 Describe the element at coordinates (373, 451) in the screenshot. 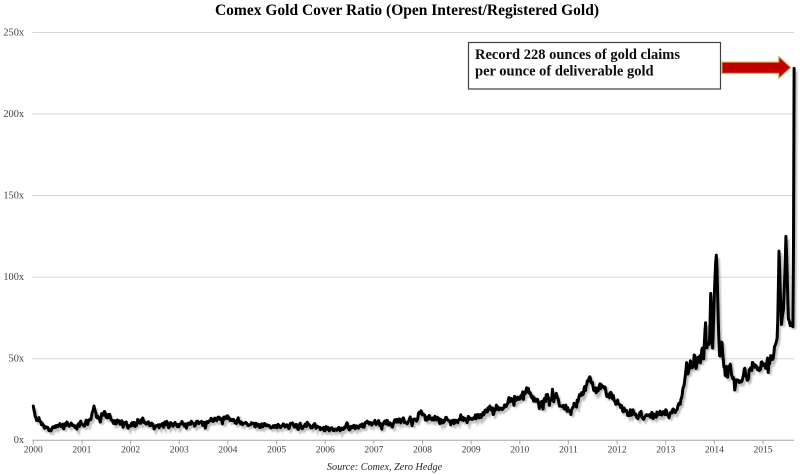

I see `svg-text: 2007` at that location.